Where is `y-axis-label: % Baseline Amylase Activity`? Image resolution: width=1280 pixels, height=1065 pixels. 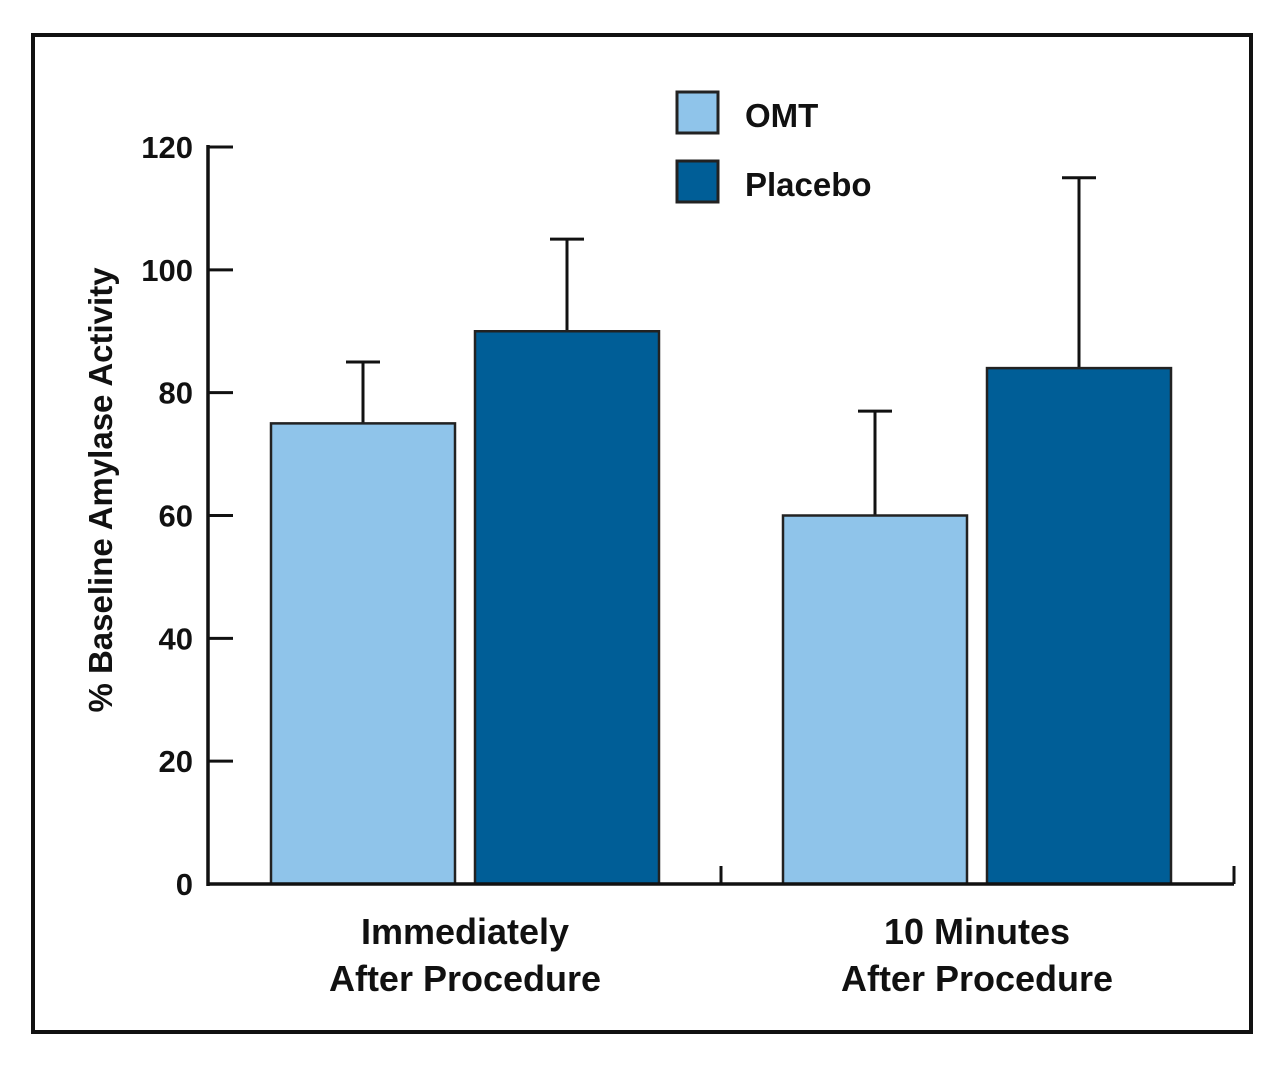 y-axis-label: % Baseline Amylase Activity is located at coordinates (100, 490).